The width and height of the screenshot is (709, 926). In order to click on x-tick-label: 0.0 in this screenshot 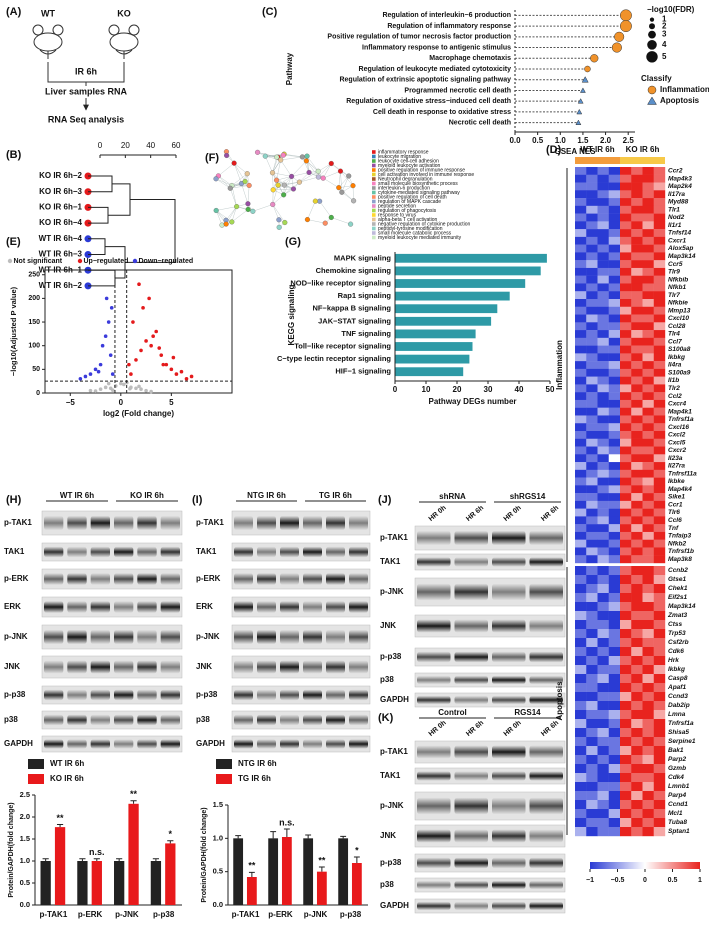, I will do `click(515, 140)`.